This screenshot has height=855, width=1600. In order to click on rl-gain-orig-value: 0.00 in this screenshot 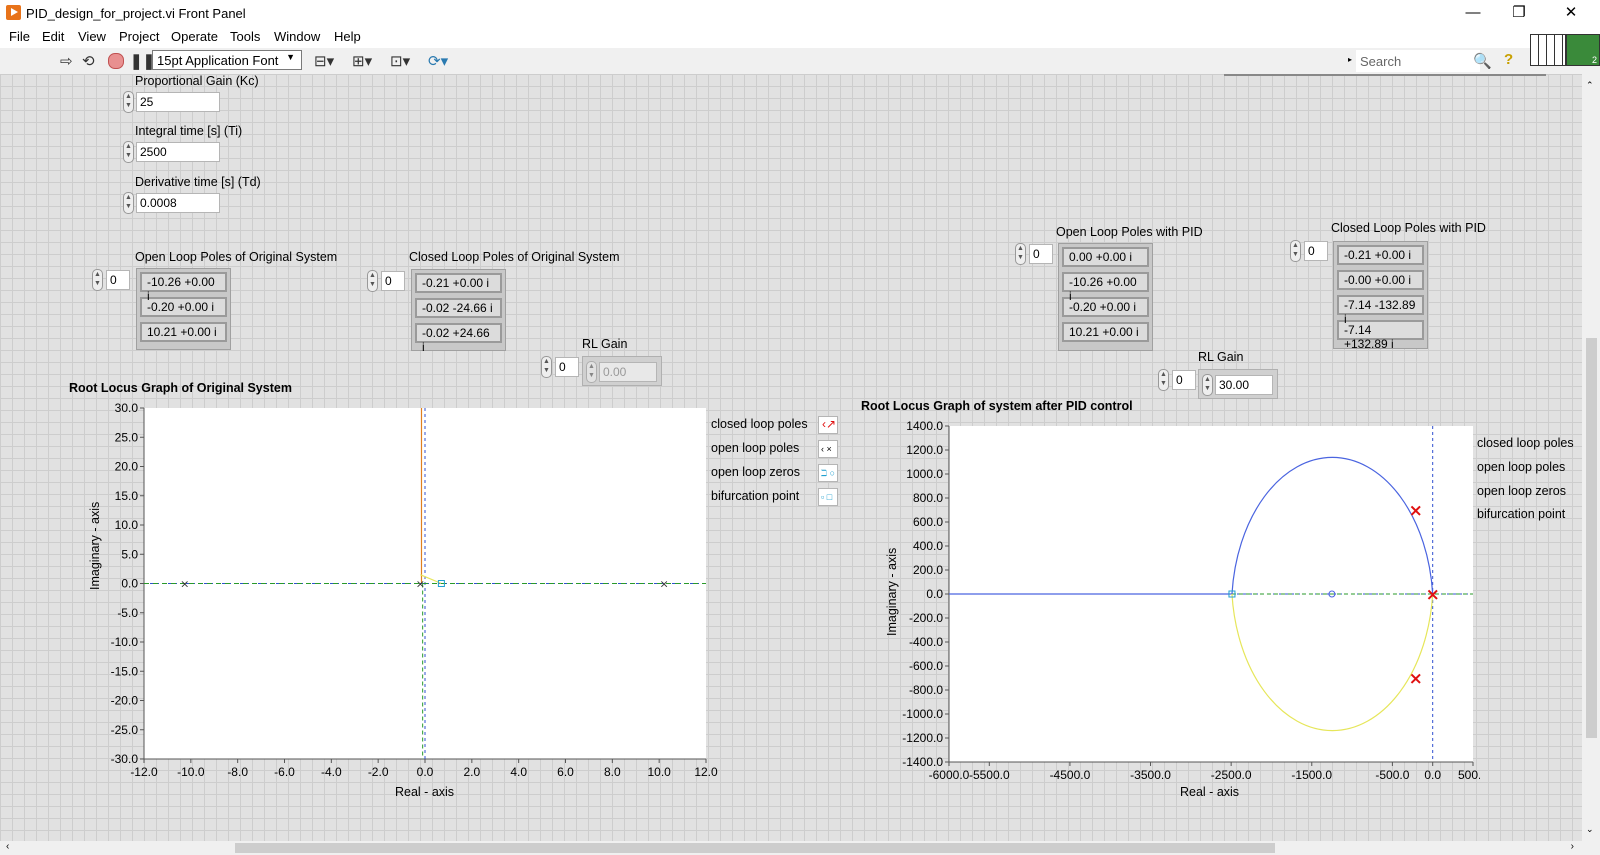, I will do `click(628, 372)`.